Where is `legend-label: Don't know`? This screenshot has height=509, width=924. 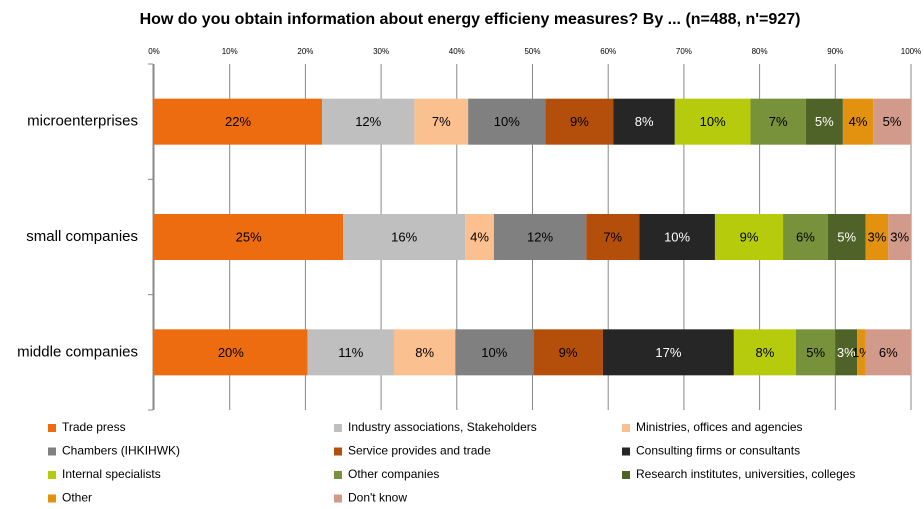
legend-label: Don't know is located at coordinates (377, 498).